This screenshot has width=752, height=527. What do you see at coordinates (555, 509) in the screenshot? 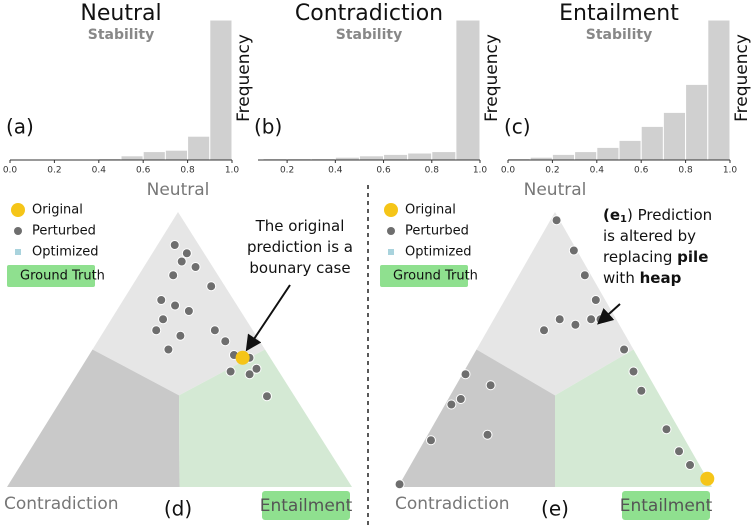
I see `panel-label: (e)` at bounding box center [555, 509].